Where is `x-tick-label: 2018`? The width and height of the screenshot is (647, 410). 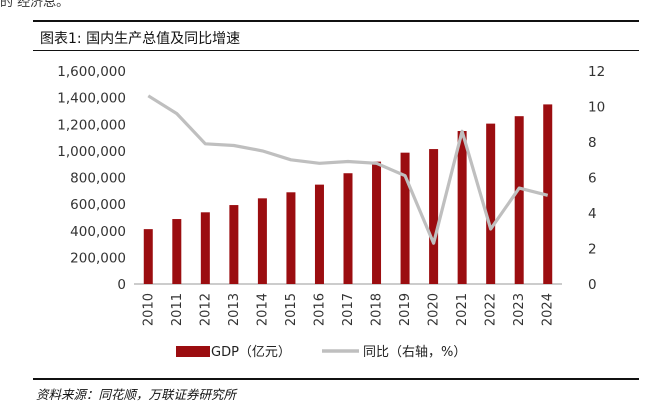
x-tick-label: 2018 is located at coordinates (377, 309).